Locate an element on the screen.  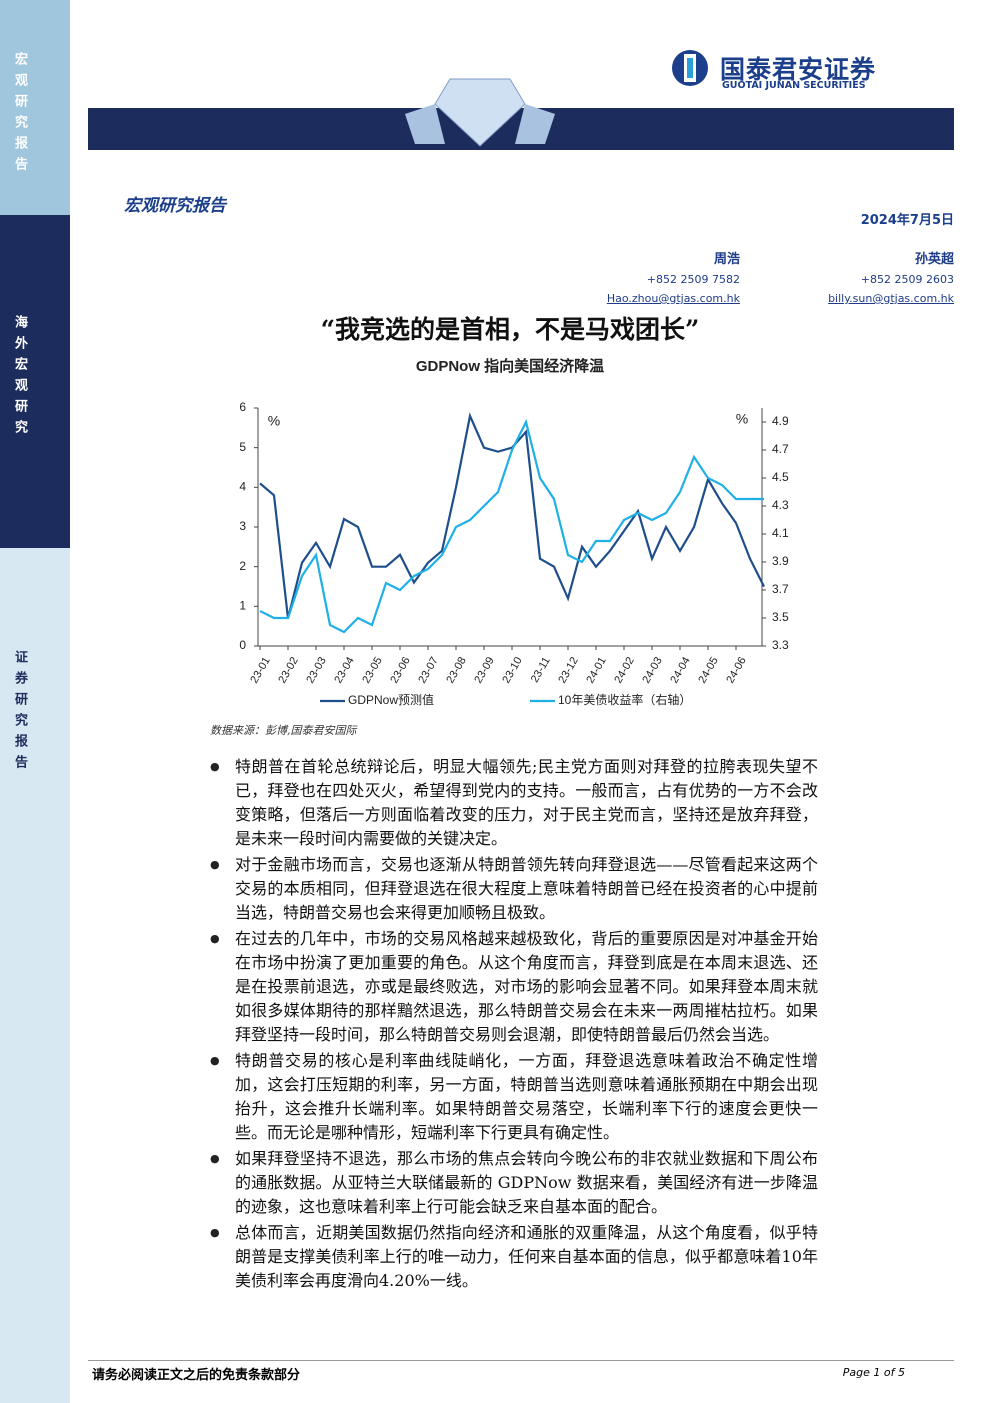
banner-diamonds is located at coordinates (480, 112).